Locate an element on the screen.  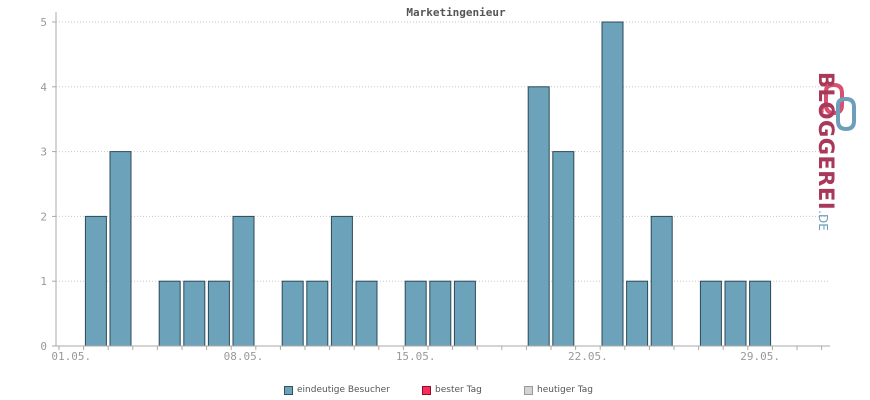
bloggerei-logo-icon is located at coordinates (837, 107).